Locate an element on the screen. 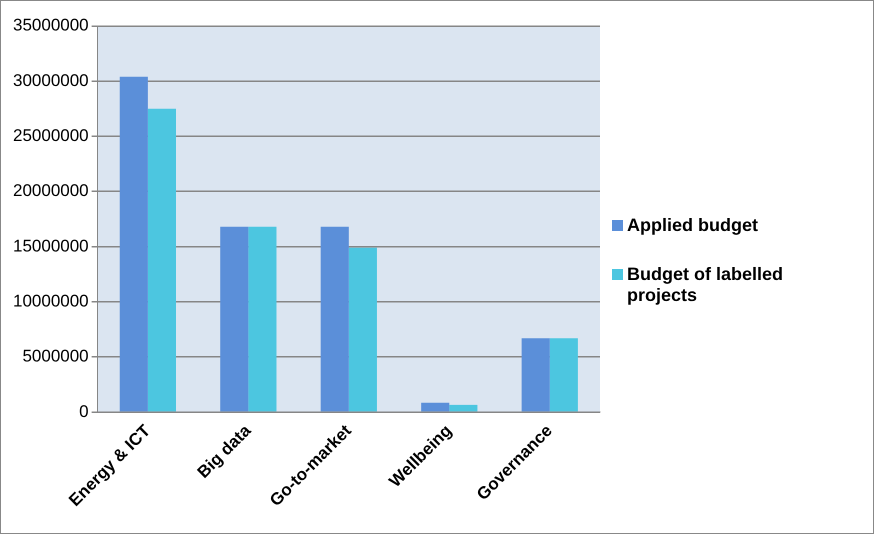 The height and width of the screenshot is (534, 874). y-tick-label: 25000000 is located at coordinates (50, 135).